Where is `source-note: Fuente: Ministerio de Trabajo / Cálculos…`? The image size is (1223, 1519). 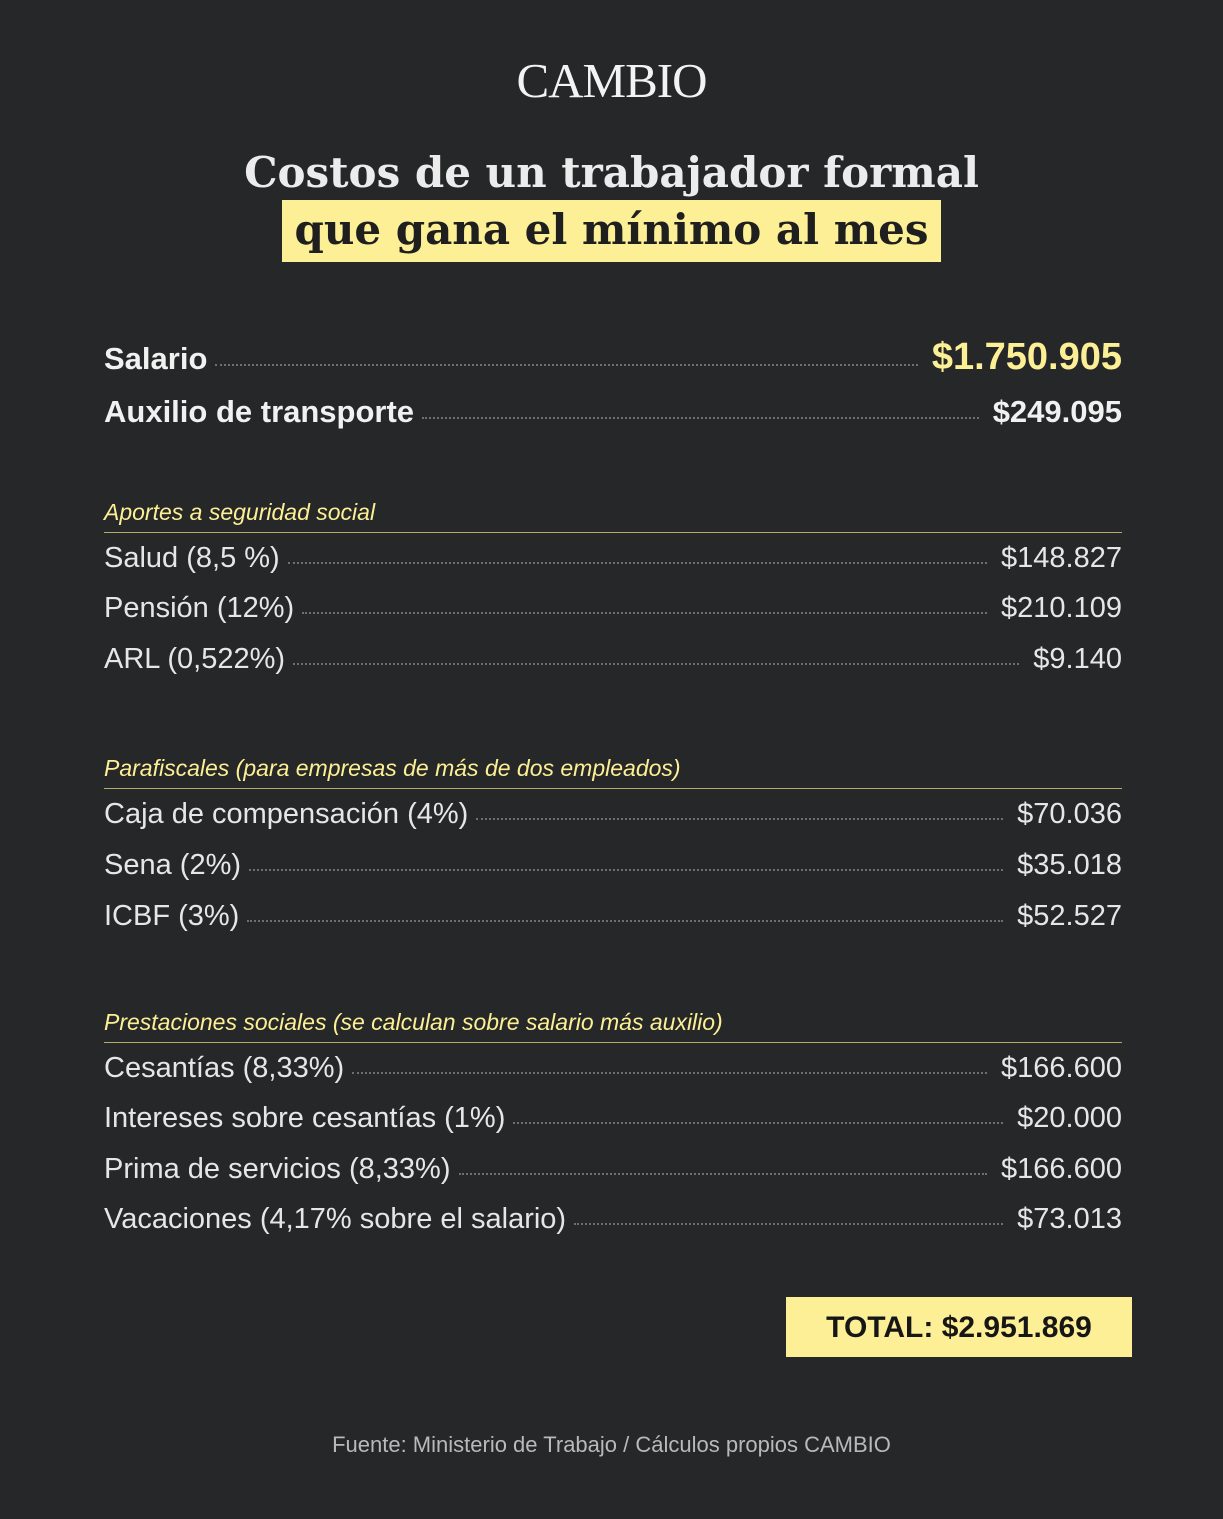
source-note: Fuente: Ministerio de Trabajo / Cálculos… is located at coordinates (611, 1444).